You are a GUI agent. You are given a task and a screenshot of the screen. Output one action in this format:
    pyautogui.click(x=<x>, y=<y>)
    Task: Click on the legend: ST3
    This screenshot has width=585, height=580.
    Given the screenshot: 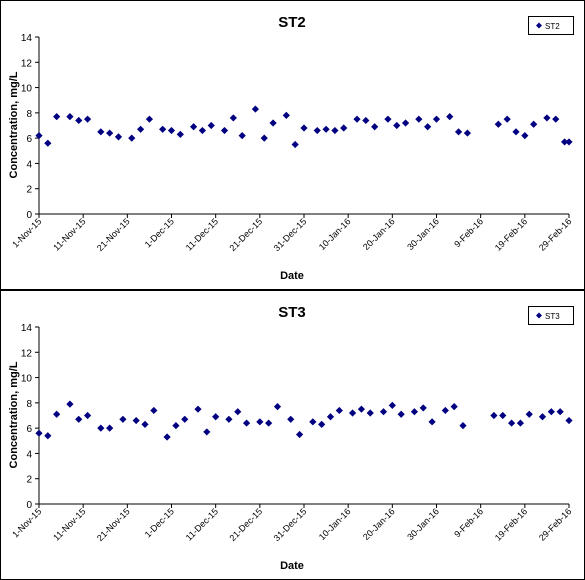 What is the action you would take?
    pyautogui.click(x=551, y=315)
    